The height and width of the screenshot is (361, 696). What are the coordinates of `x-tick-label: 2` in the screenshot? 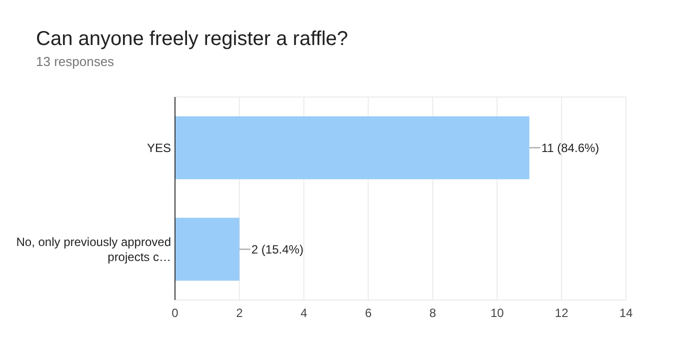 It's located at (240, 313).